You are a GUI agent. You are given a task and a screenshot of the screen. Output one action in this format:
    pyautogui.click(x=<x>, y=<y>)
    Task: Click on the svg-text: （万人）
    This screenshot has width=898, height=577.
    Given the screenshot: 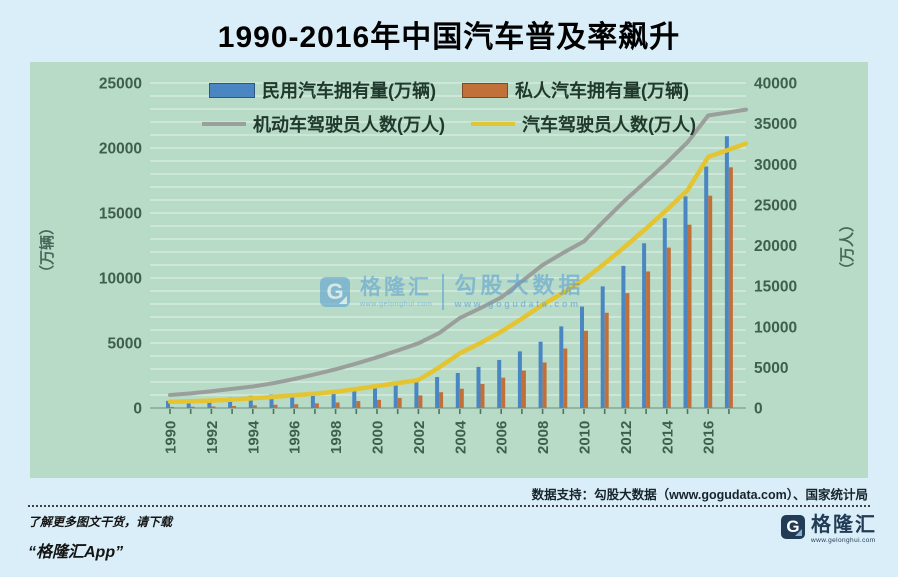 What is the action you would take?
    pyautogui.click(x=847, y=247)
    